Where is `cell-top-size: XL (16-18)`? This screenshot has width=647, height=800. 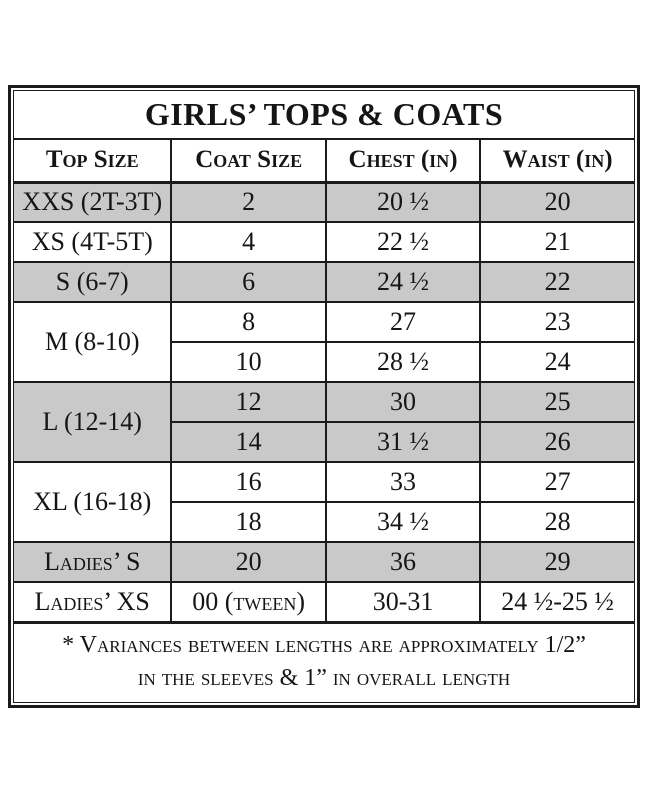 cell-top-size: XL (16-18) is located at coordinates (93, 502).